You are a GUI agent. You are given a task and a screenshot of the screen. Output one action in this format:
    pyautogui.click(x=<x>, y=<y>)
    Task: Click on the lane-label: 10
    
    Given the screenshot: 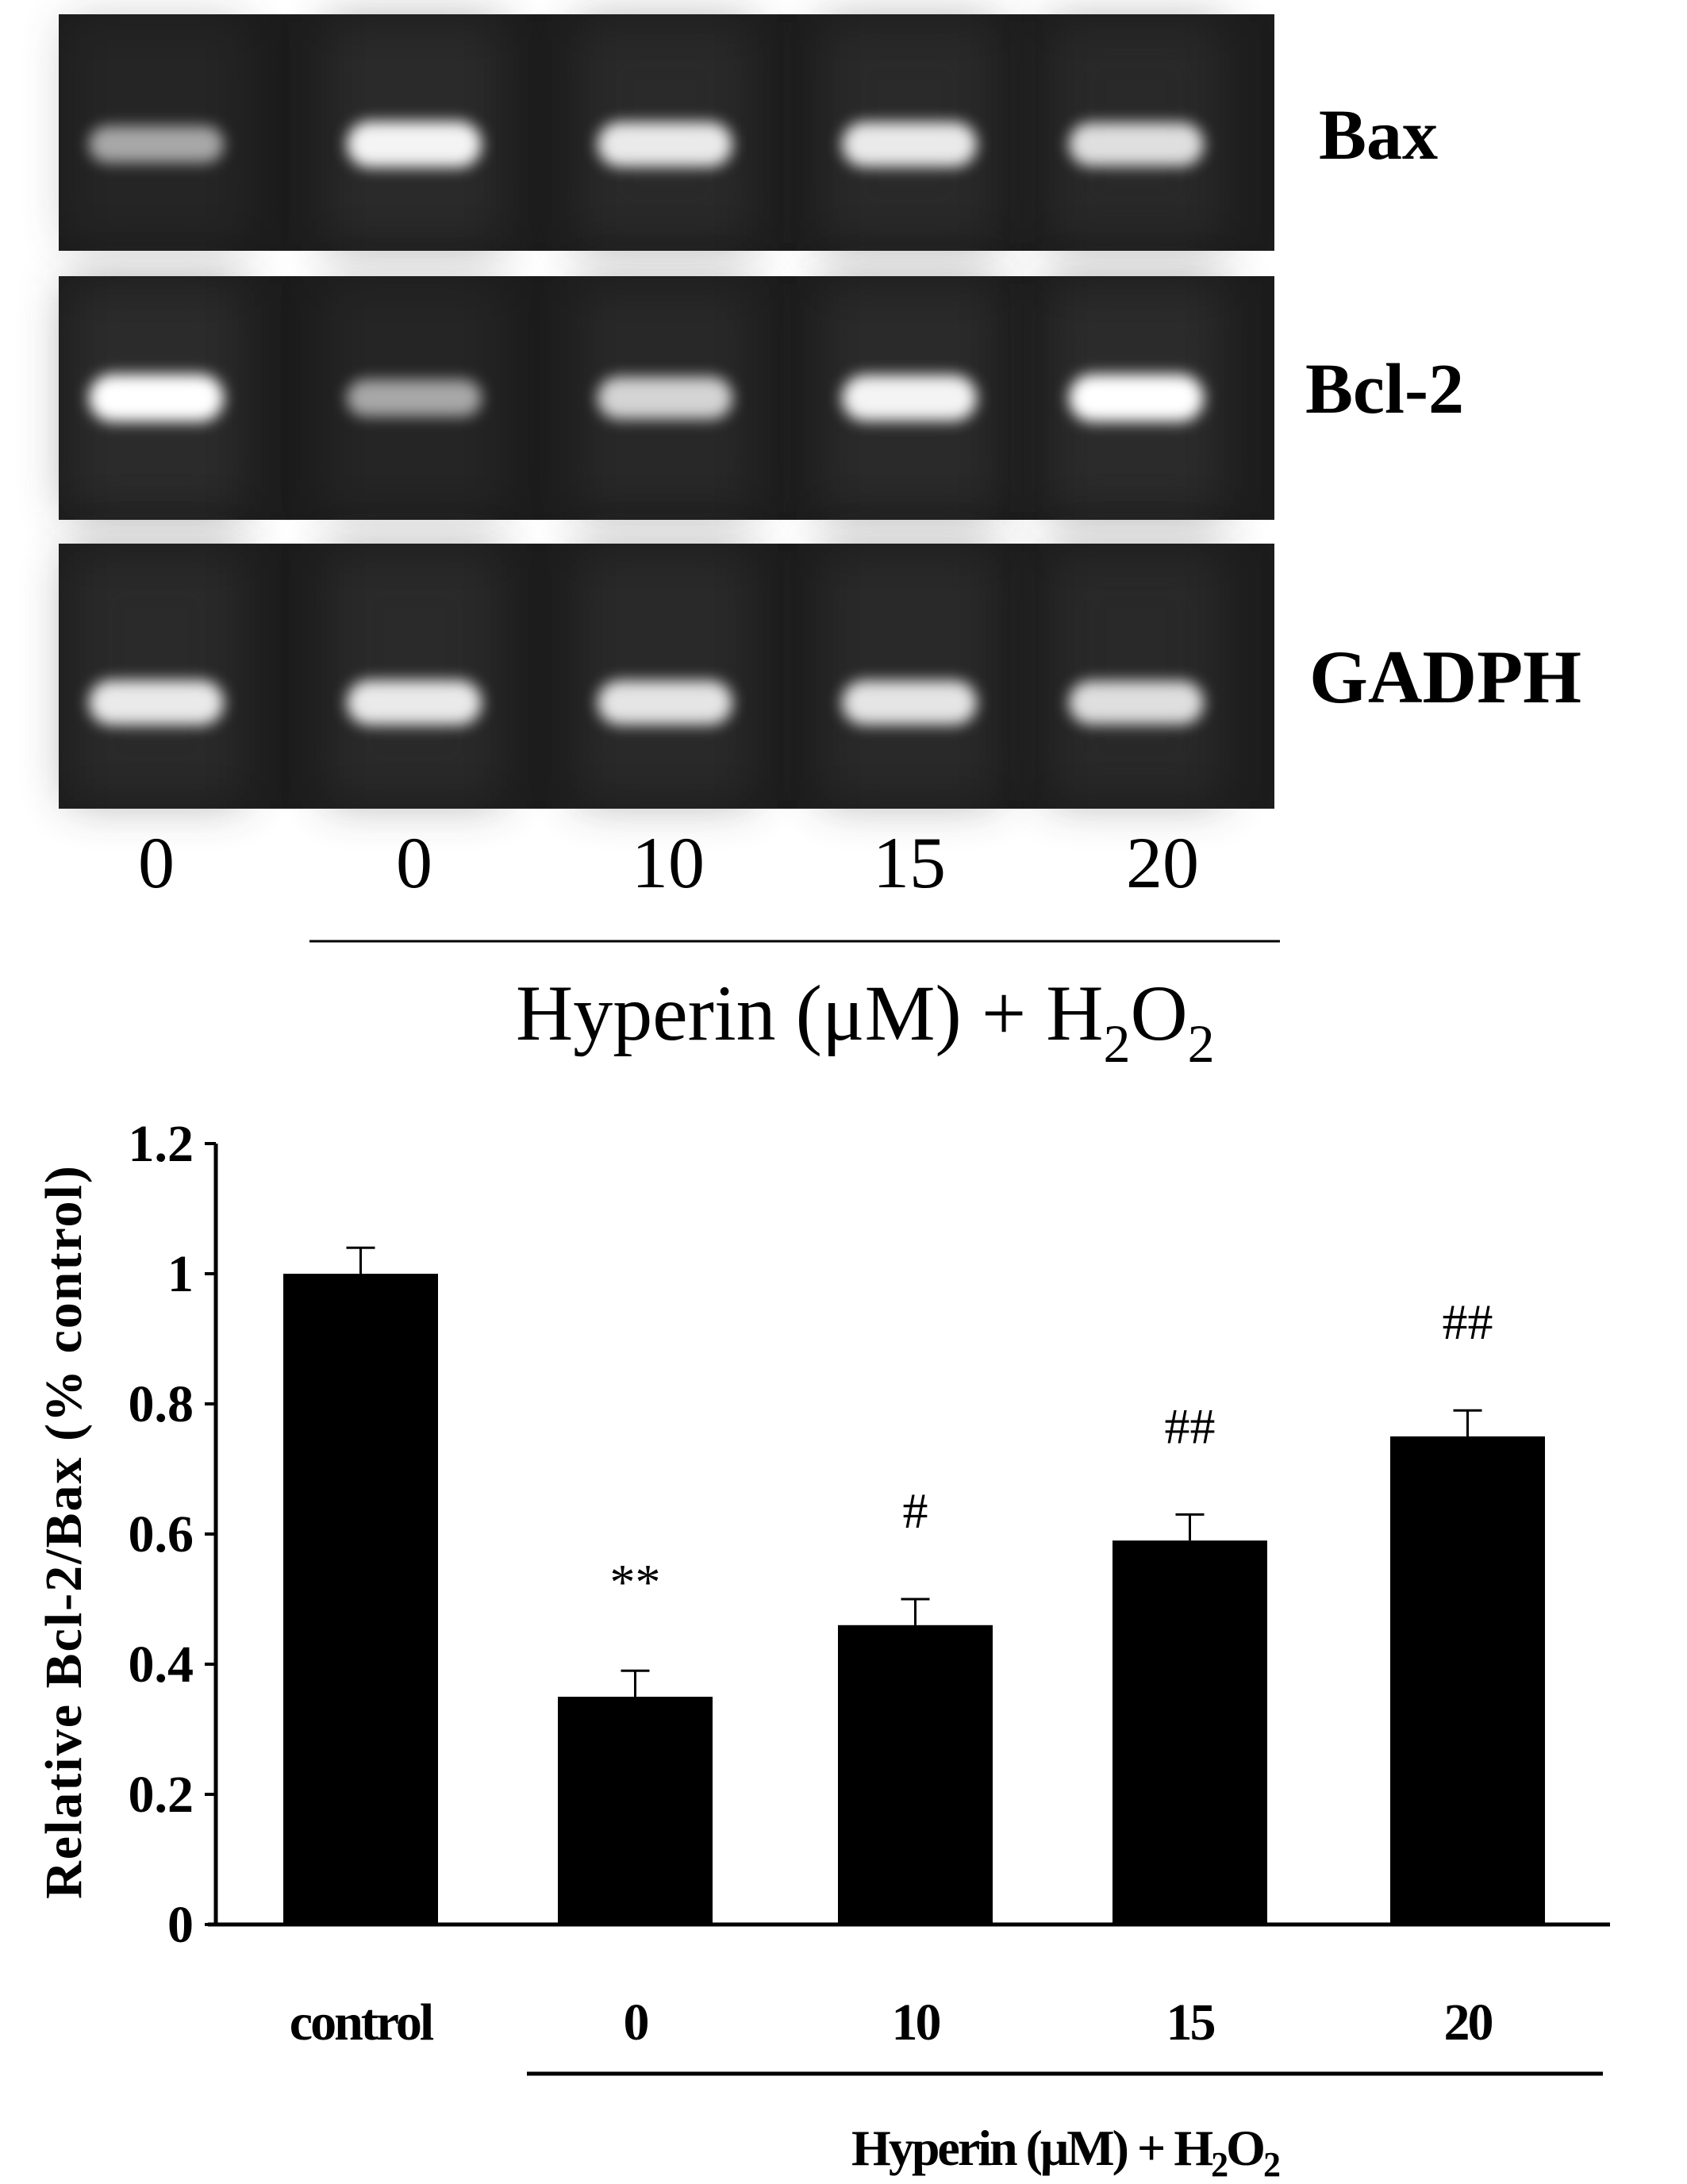 What is the action you would take?
    pyautogui.click(x=668, y=862)
    